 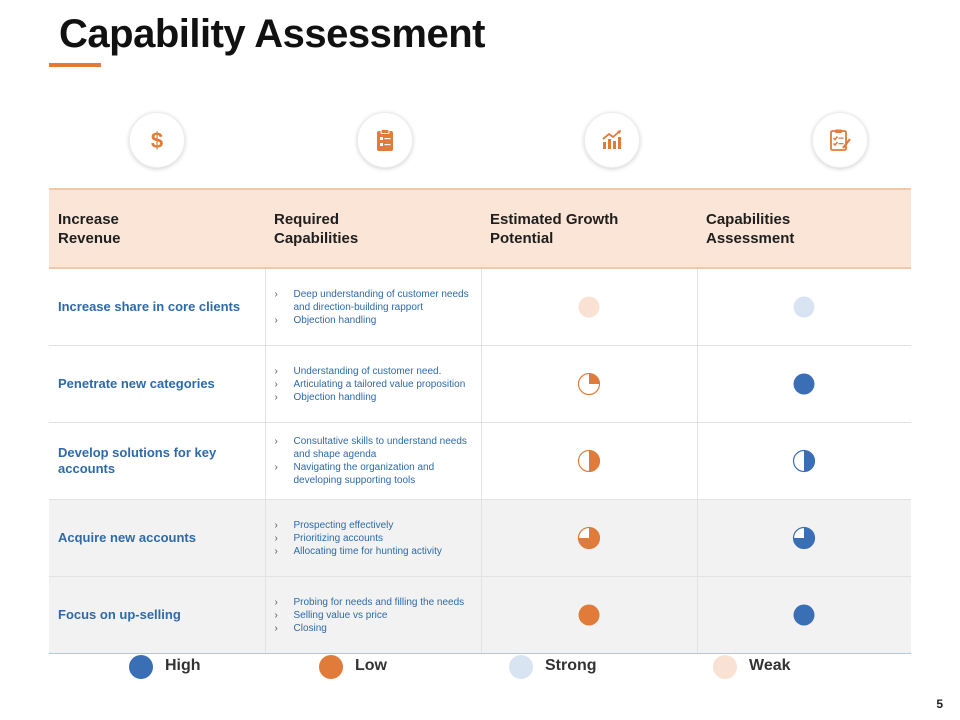 I want to click on objective-cell: Increase share in core clients, so click(x=157, y=307).